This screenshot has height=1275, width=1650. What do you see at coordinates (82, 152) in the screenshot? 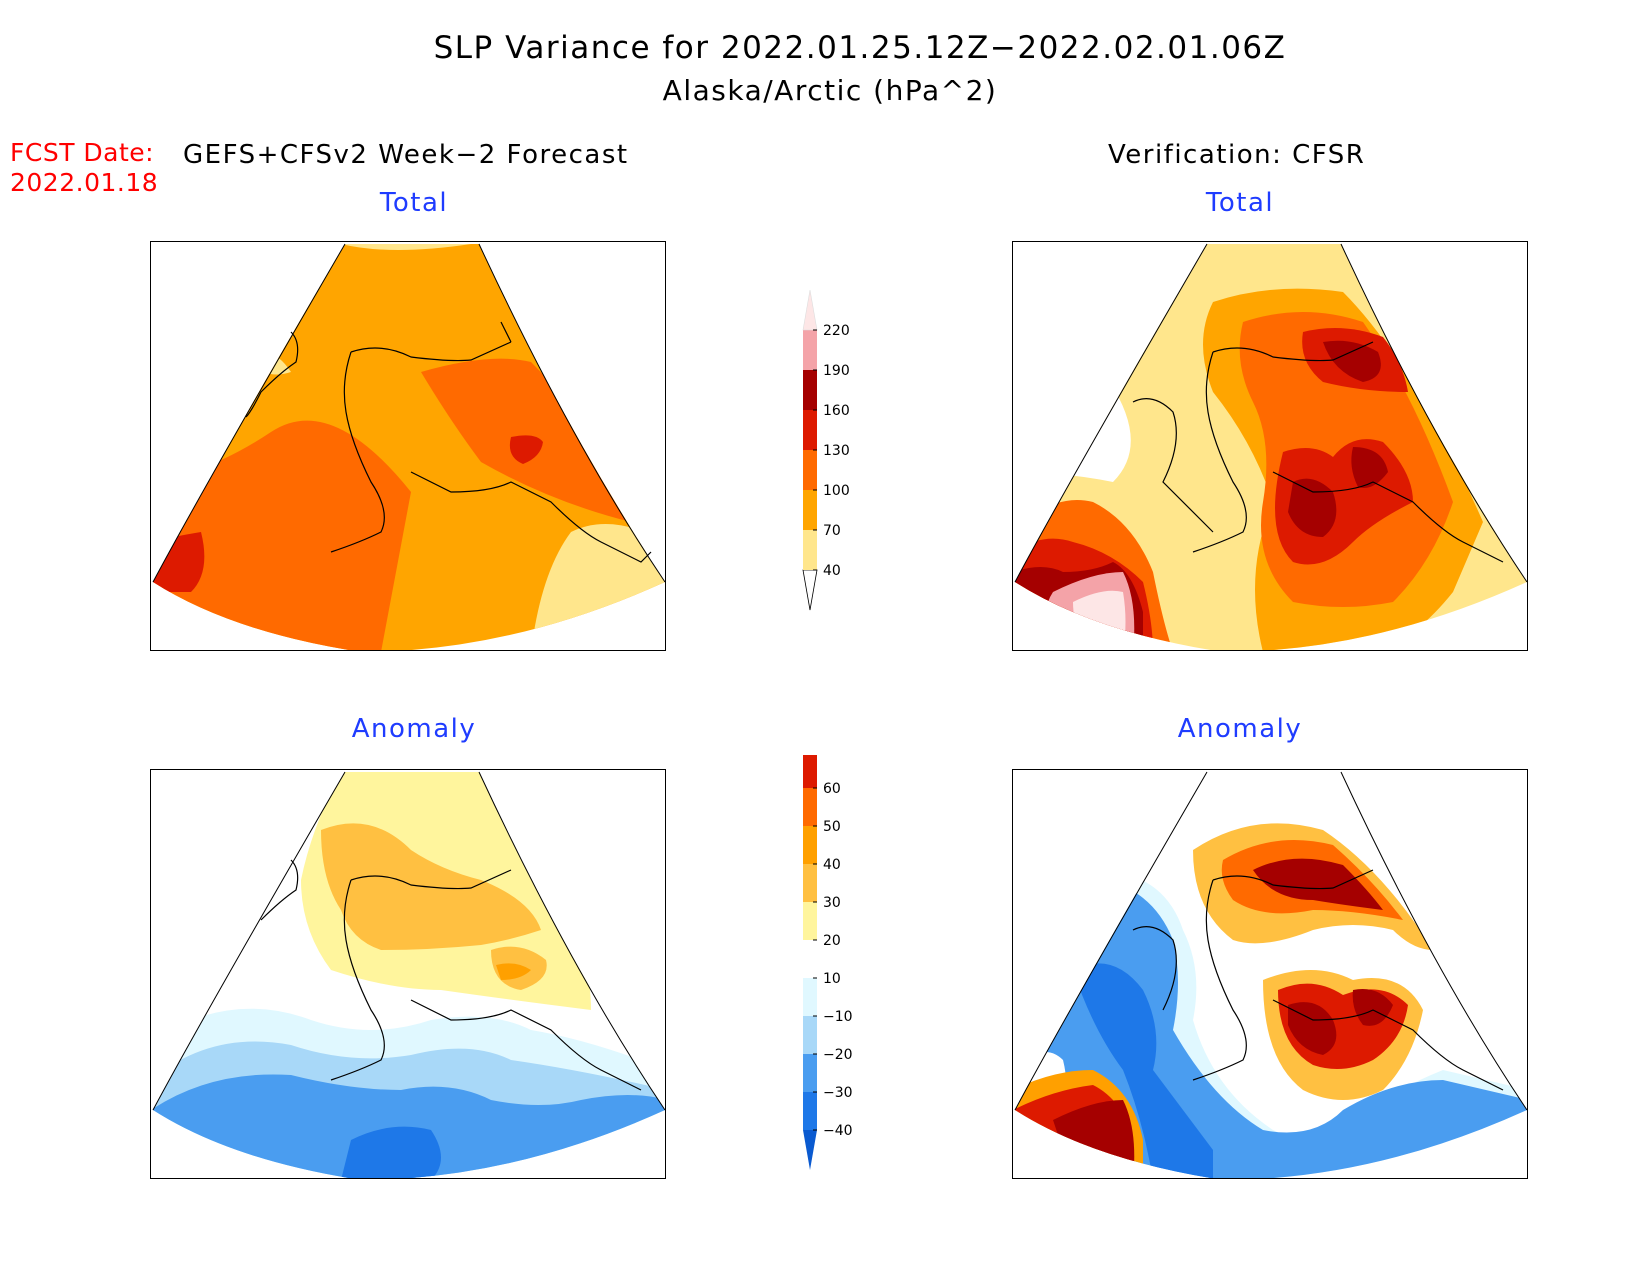
I see `forecast-date-label: FCST Date:` at bounding box center [82, 152].